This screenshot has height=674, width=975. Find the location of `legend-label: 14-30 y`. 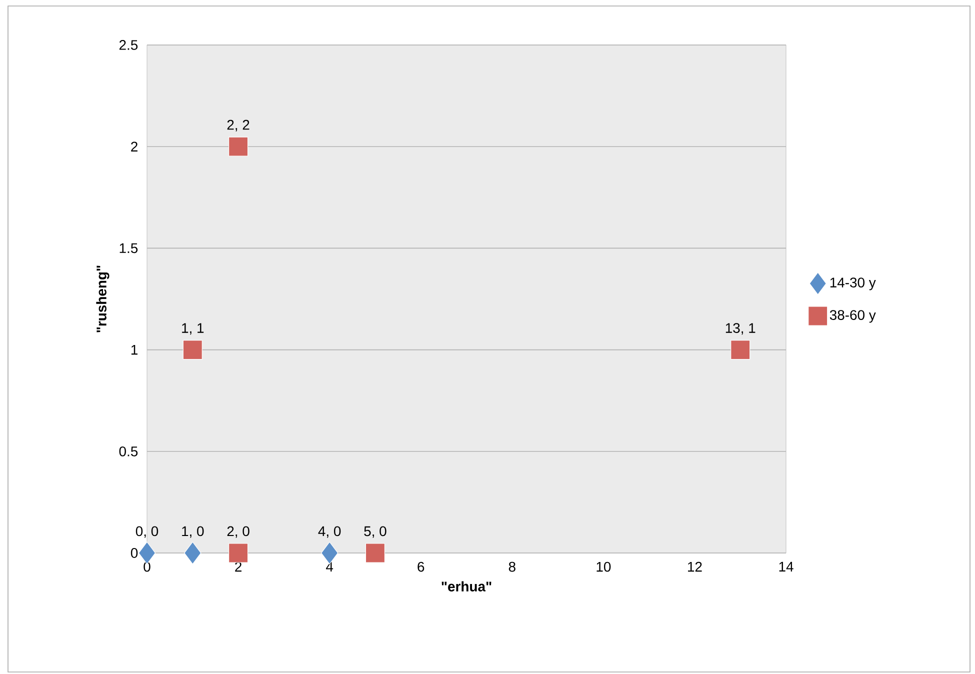

legend-label: 14-30 y is located at coordinates (853, 284).